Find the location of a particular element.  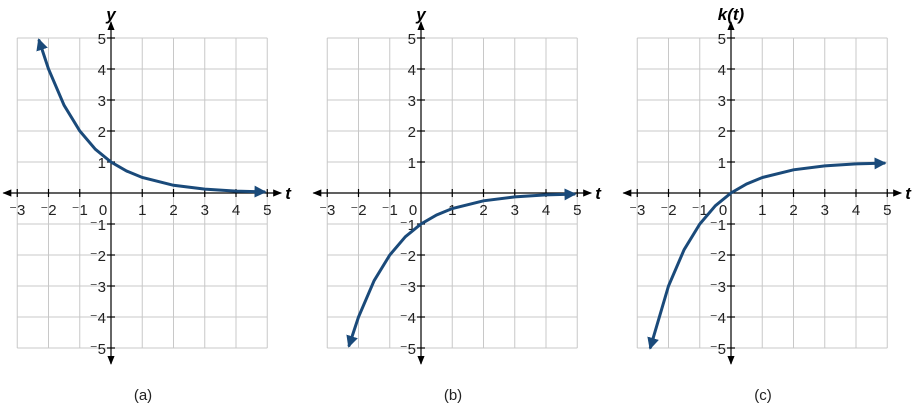

caption: (a) is located at coordinates (143, 395).